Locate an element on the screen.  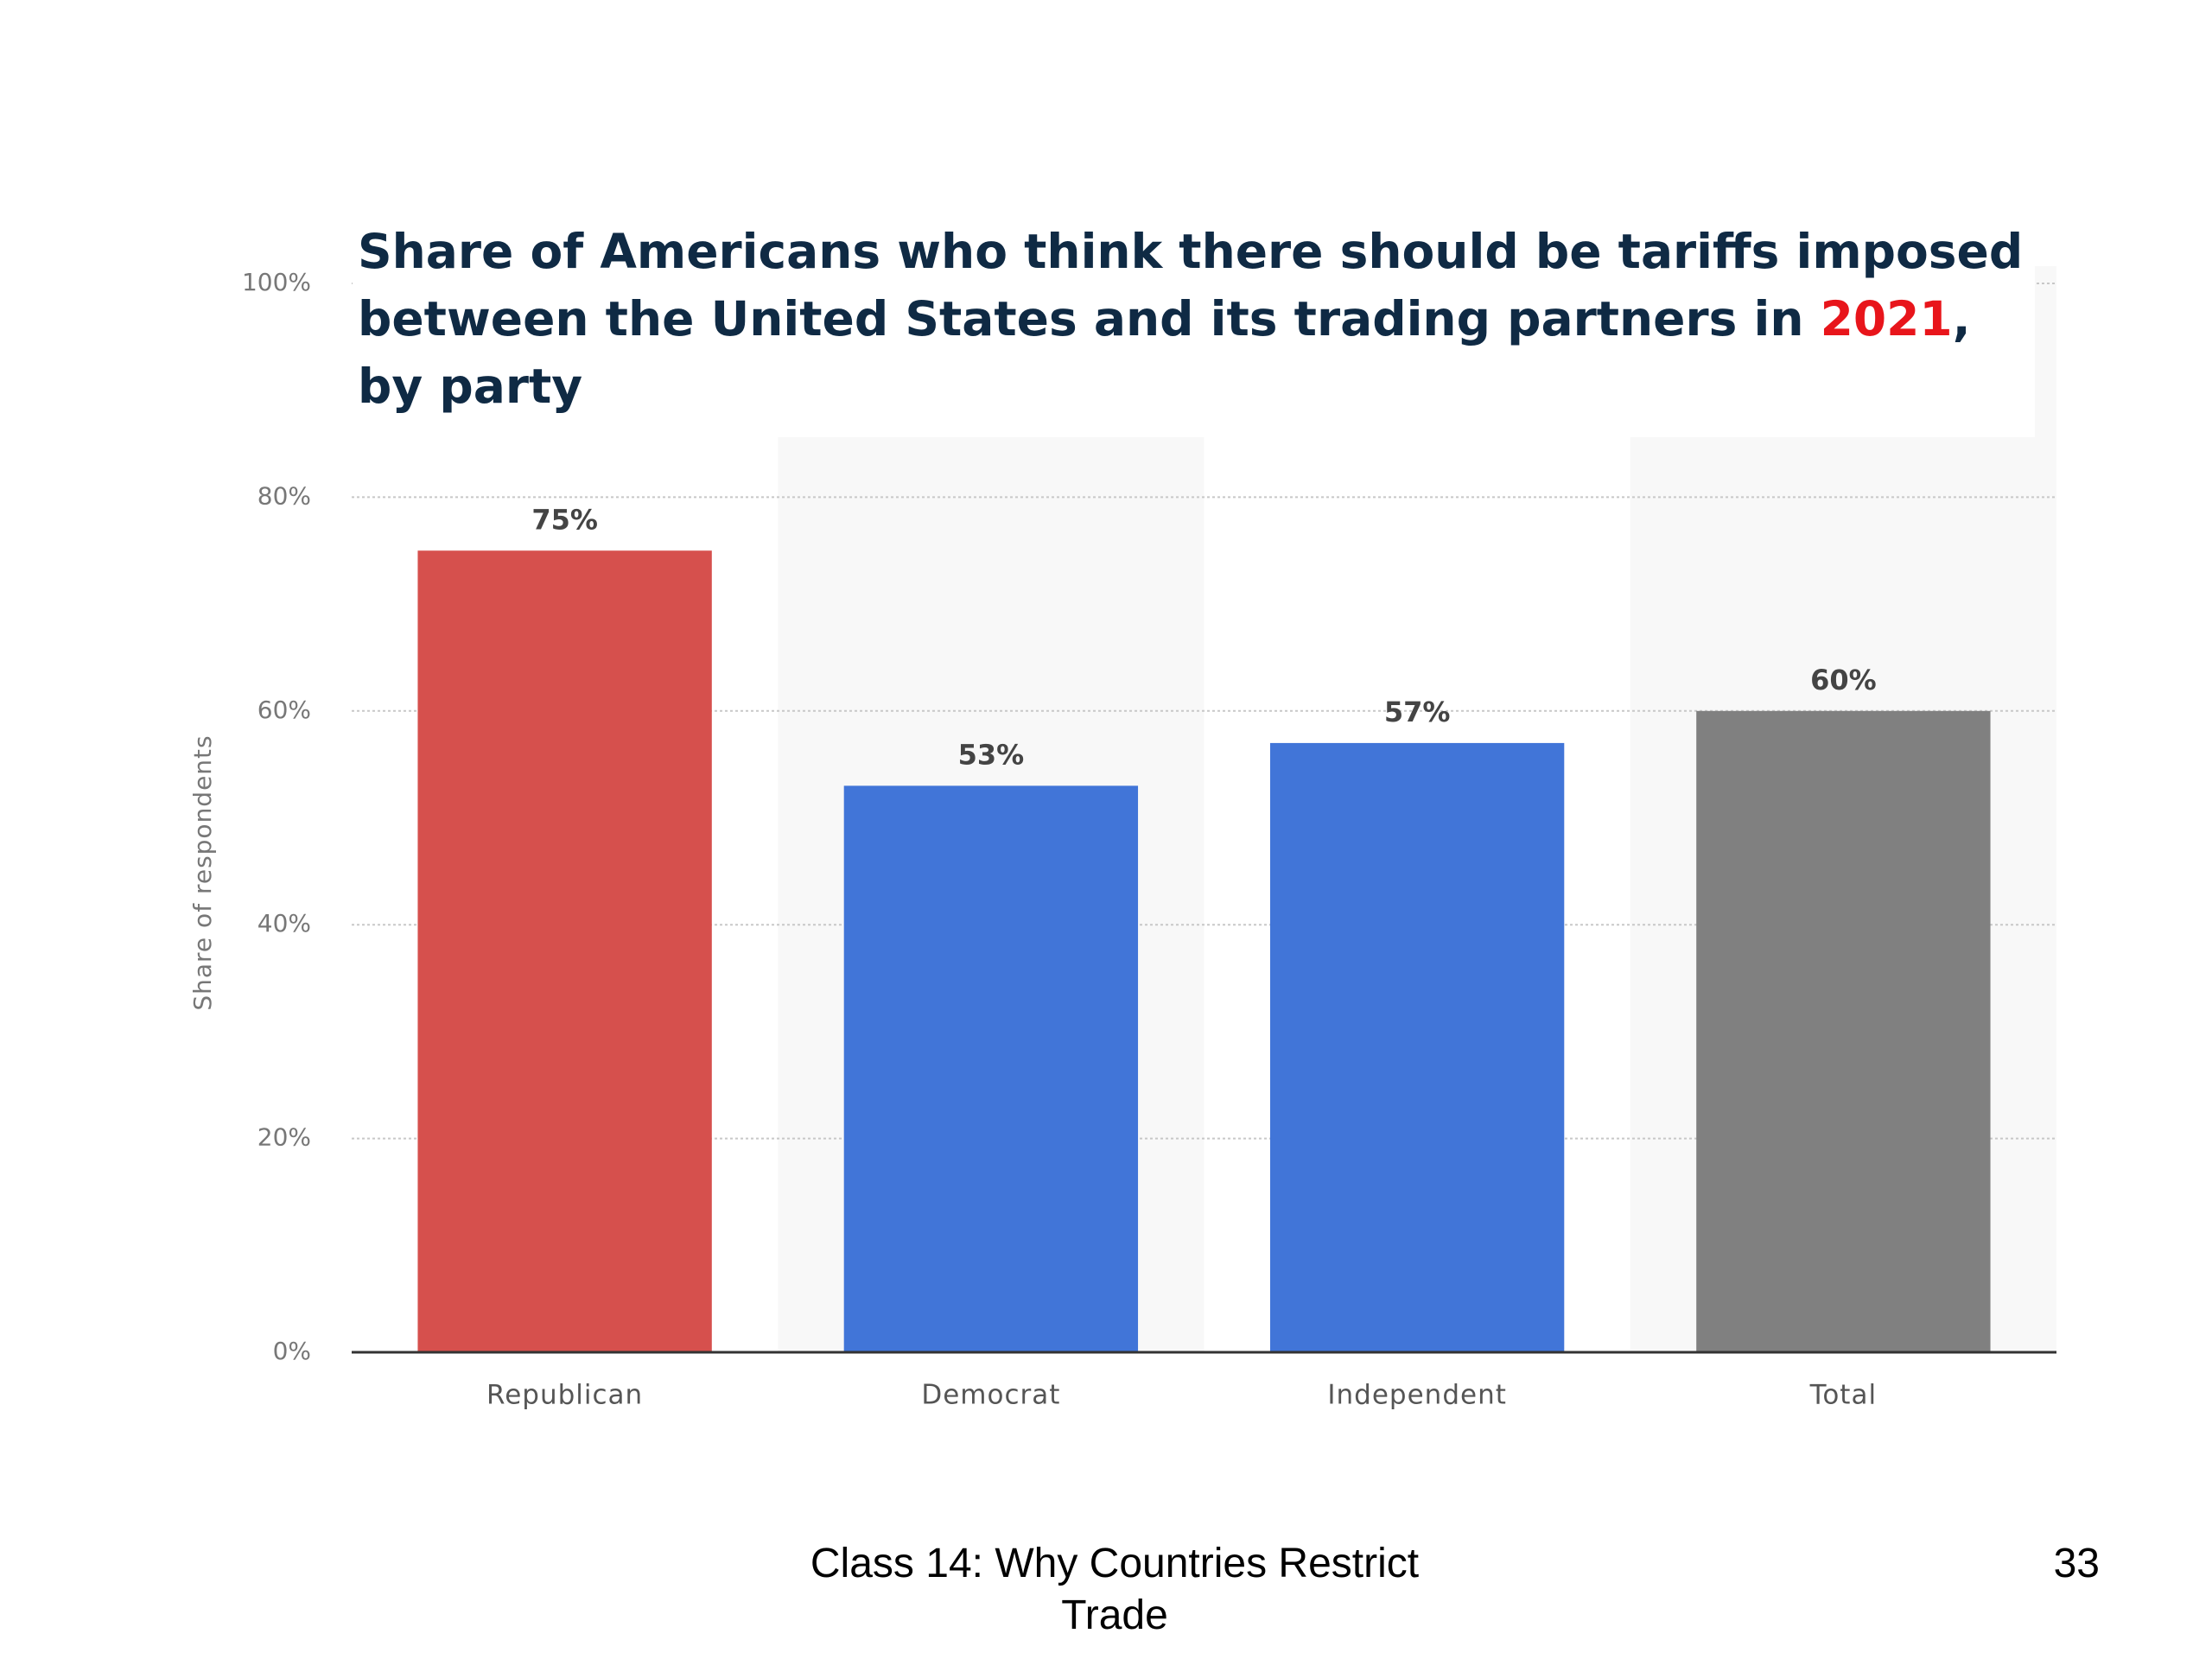
value-label: 53% is located at coordinates (991, 754).